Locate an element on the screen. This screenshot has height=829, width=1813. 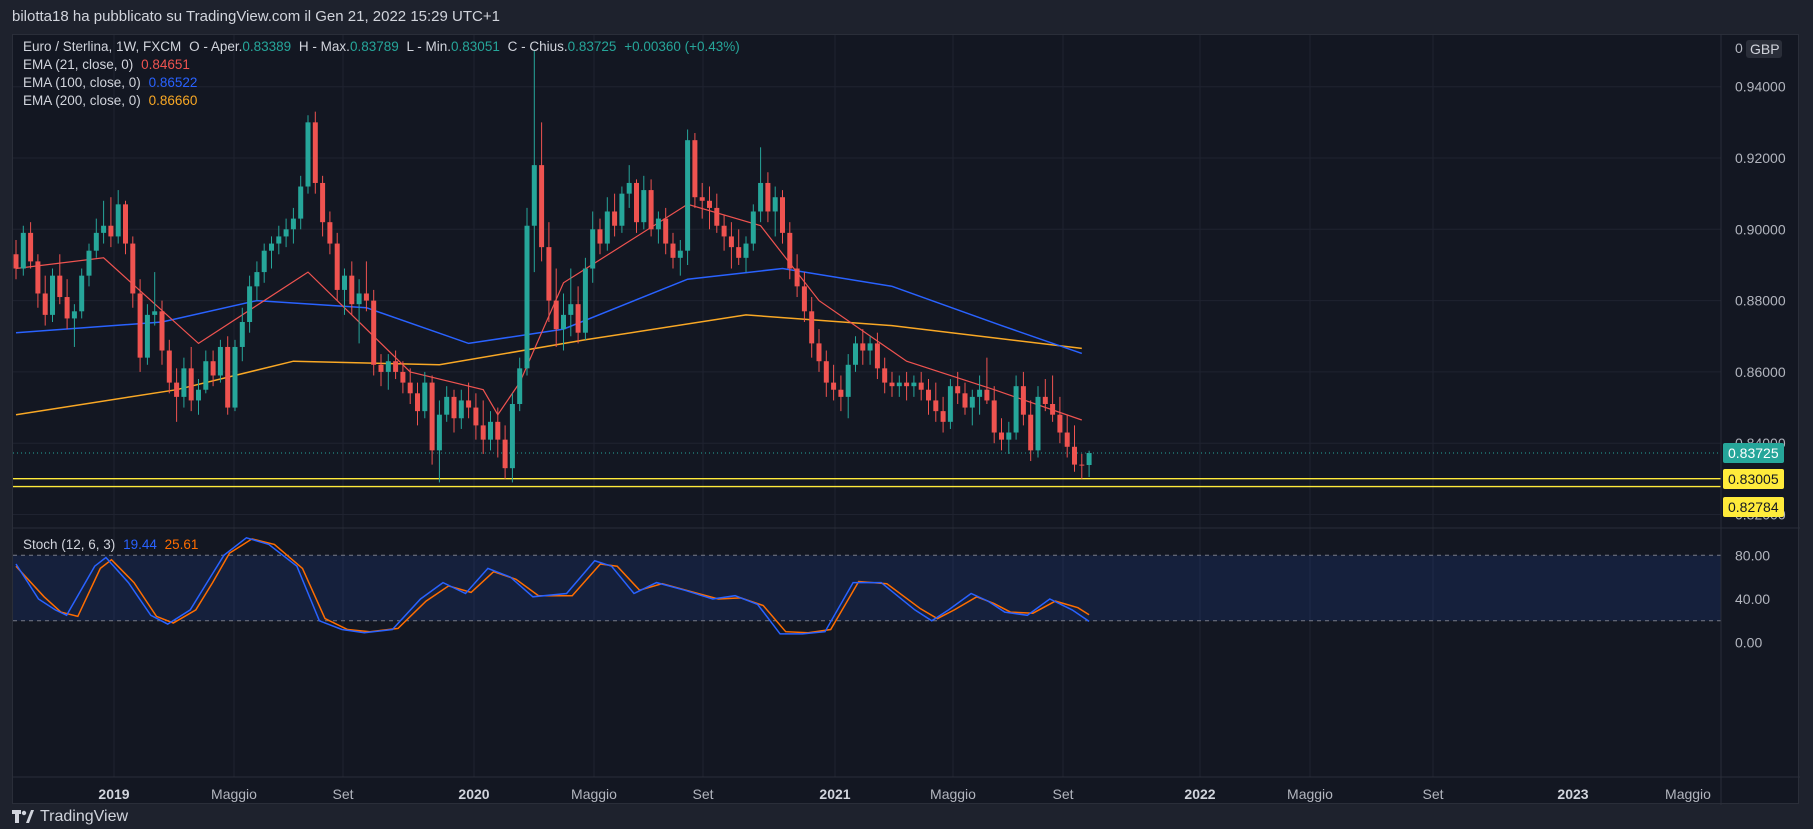
last-price-tag: 0.83725 is located at coordinates (1753, 453).